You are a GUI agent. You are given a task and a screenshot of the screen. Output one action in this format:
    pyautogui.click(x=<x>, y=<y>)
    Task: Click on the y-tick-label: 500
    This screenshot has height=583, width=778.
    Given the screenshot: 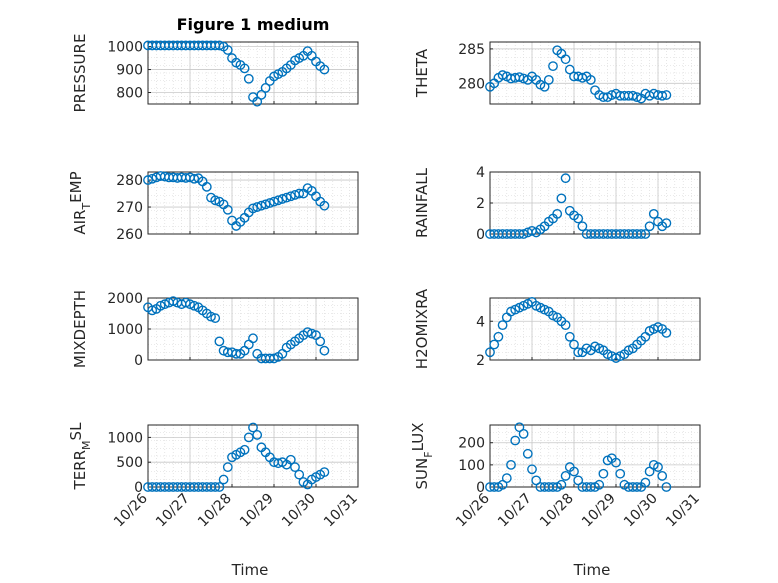 What is the action you would take?
    pyautogui.click(x=129, y=463)
    